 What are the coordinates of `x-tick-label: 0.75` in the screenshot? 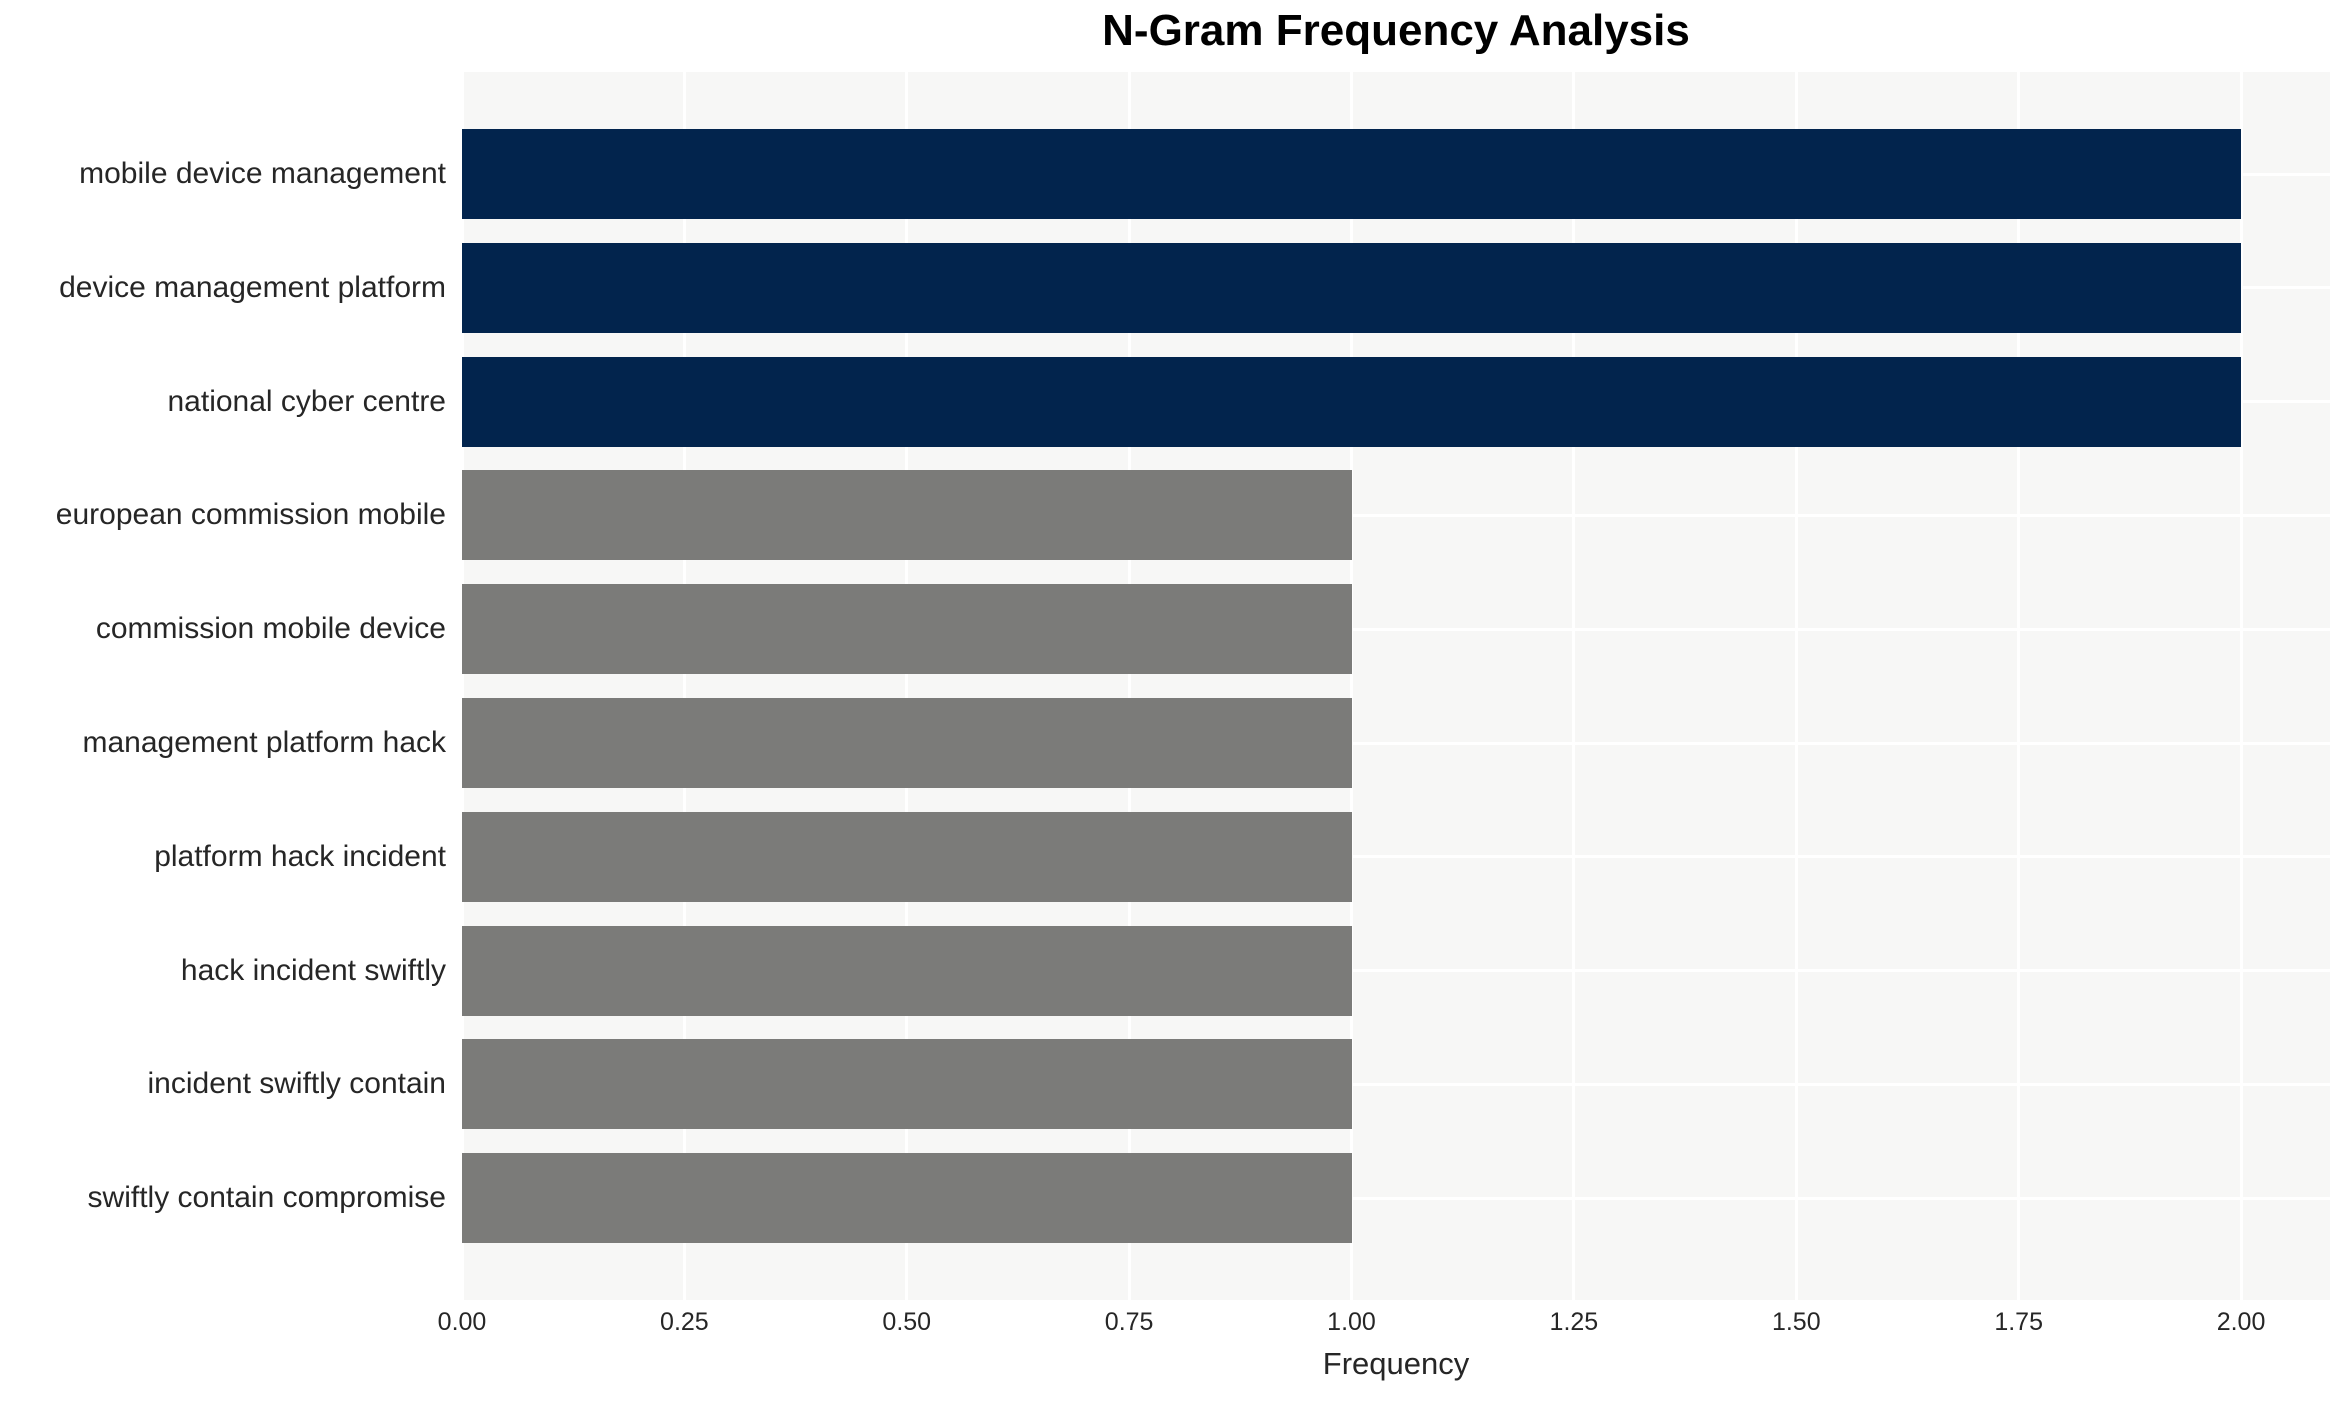 It's located at (1129, 1322).